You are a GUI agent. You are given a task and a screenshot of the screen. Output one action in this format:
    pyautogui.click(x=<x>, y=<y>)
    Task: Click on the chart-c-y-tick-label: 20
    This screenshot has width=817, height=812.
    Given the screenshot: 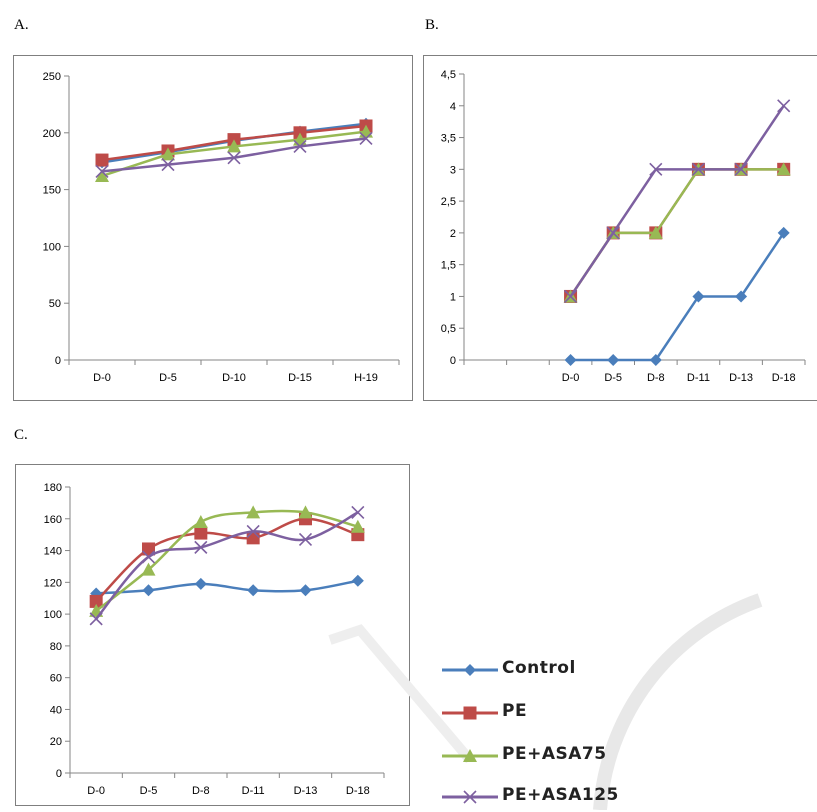 What is the action you would take?
    pyautogui.click(x=56, y=742)
    